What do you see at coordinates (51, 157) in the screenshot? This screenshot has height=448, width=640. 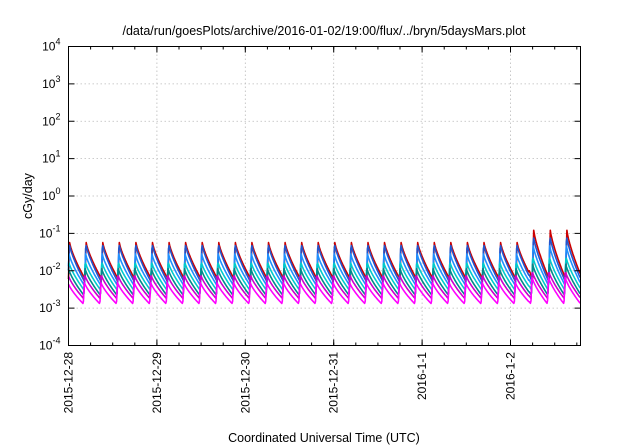 I see `y-tick-label: 10¹` at bounding box center [51, 157].